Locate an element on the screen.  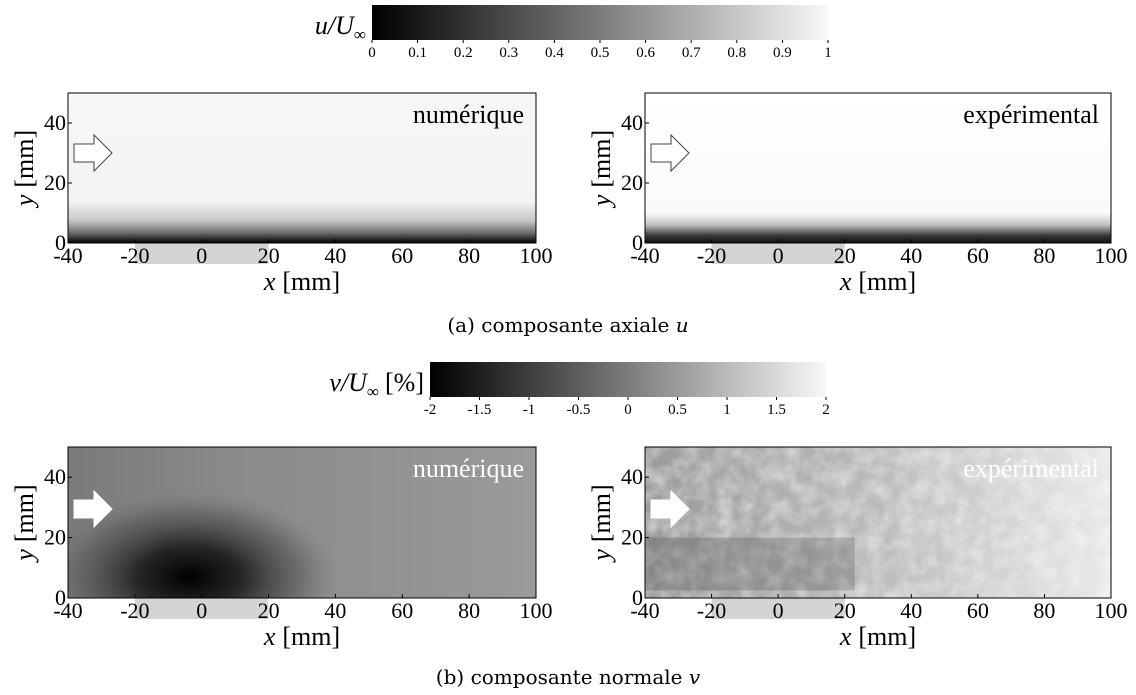
caption-text: (a) composante axiale is located at coordinates (558, 325).